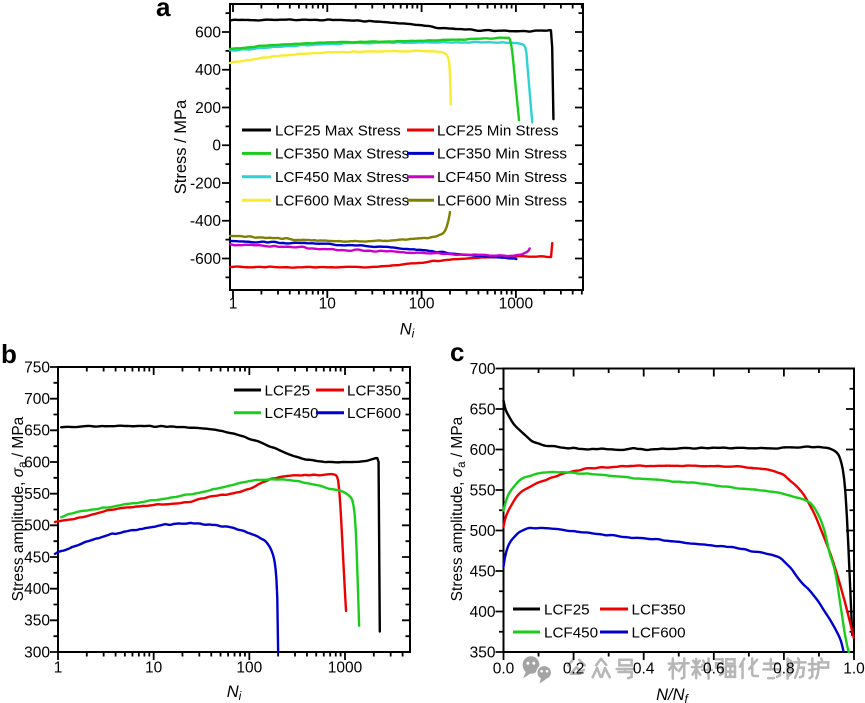  What do you see at coordinates (502, 201) in the screenshot?
I see `svg-text: LCF600 Min Stress` at bounding box center [502, 201].